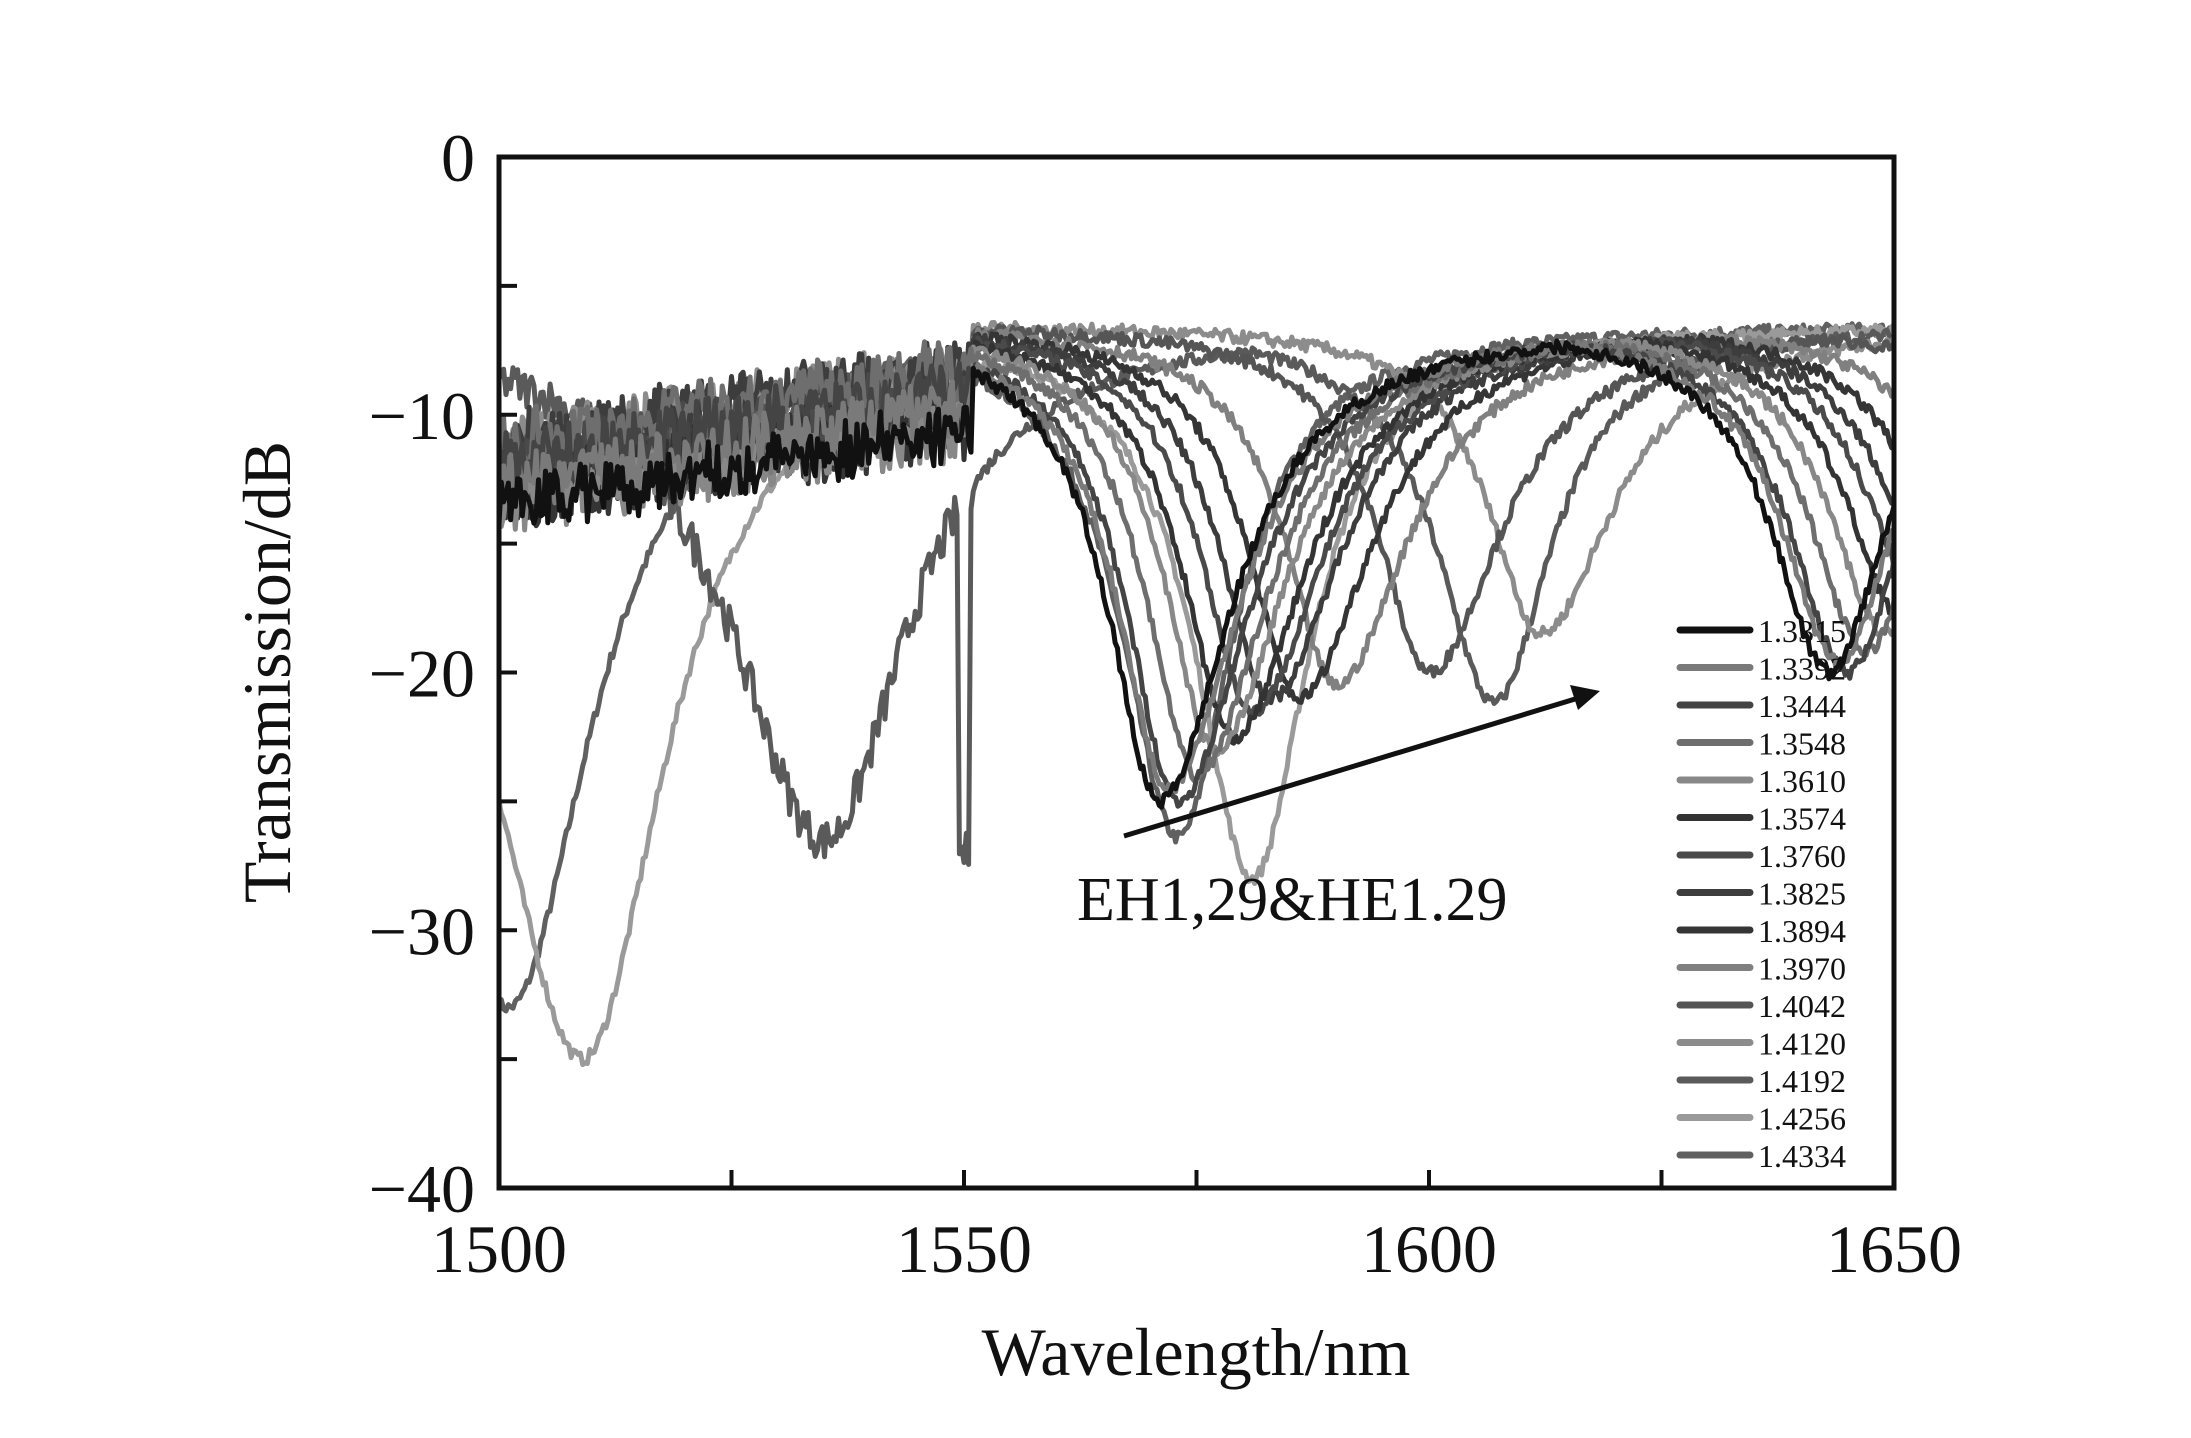 The image size is (2191, 1438). Describe the element at coordinates (1894, 1249) in the screenshot. I see `x-tick-label: 1650` at that location.